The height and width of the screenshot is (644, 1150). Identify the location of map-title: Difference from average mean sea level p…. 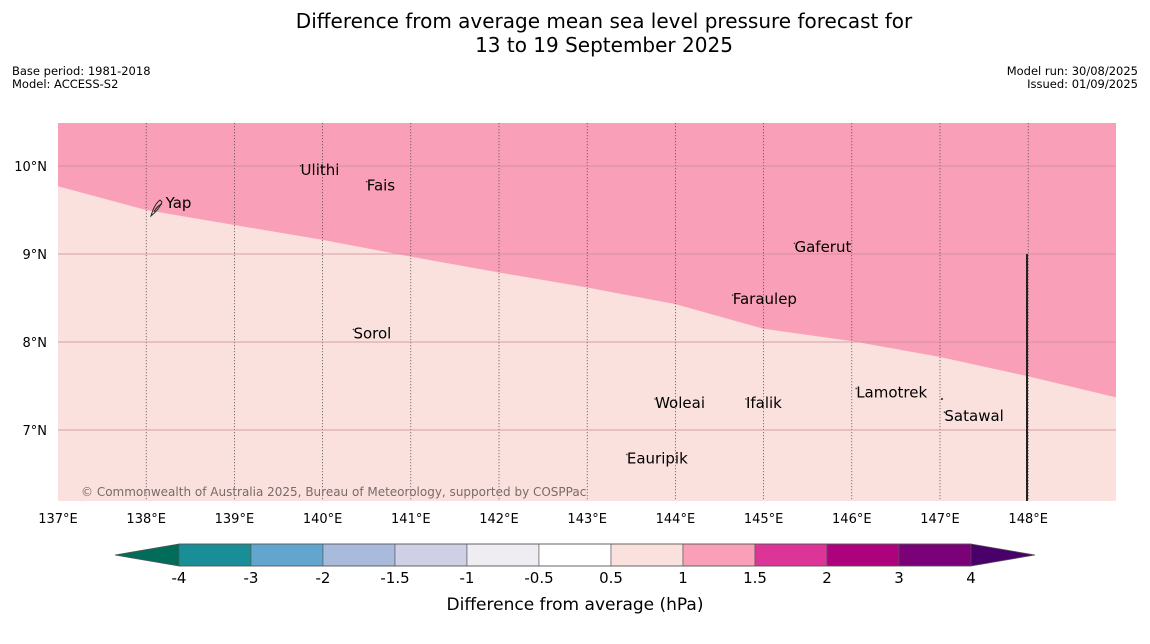
(575, 33).